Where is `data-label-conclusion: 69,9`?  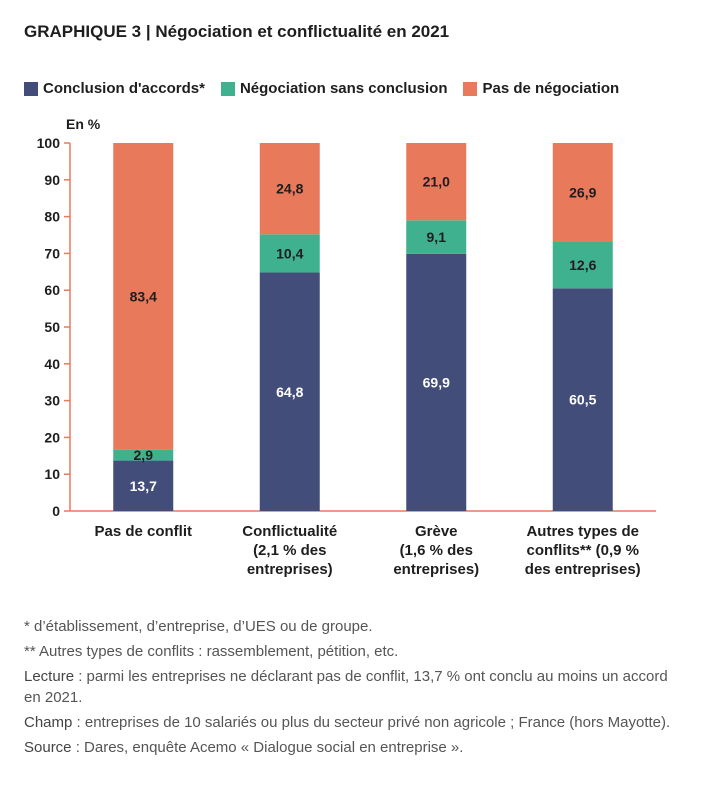 data-label-conclusion: 69,9 is located at coordinates (436, 382).